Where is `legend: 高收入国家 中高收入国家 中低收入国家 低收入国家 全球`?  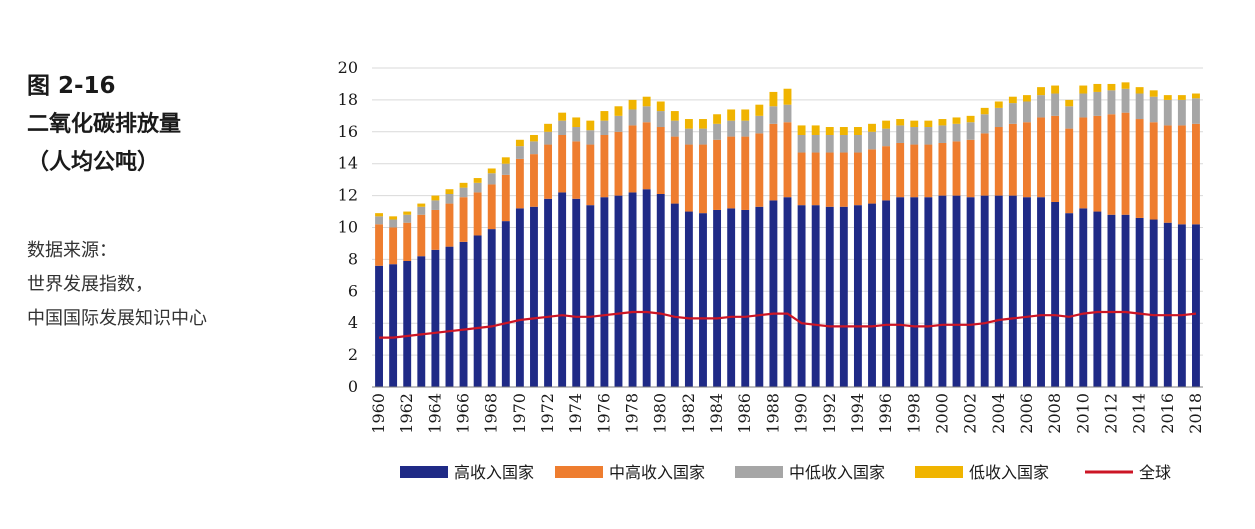
legend: 高收入国家 中高收入国家 中低收入国家 低收入国家 全球 is located at coordinates (785, 472).